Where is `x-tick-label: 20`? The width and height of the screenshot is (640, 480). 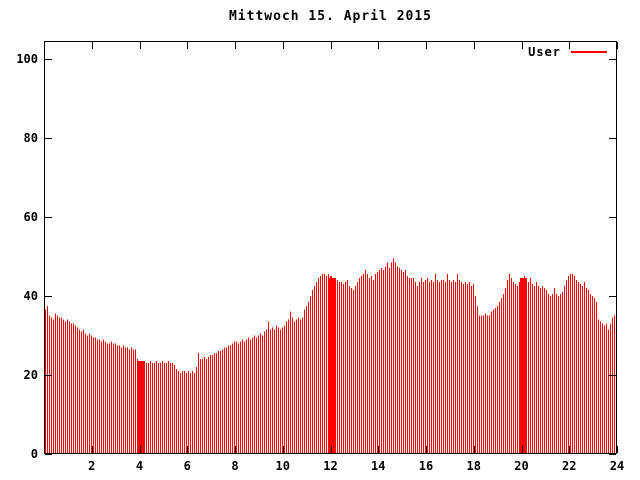 x-tick-label: 20 is located at coordinates (521, 466).